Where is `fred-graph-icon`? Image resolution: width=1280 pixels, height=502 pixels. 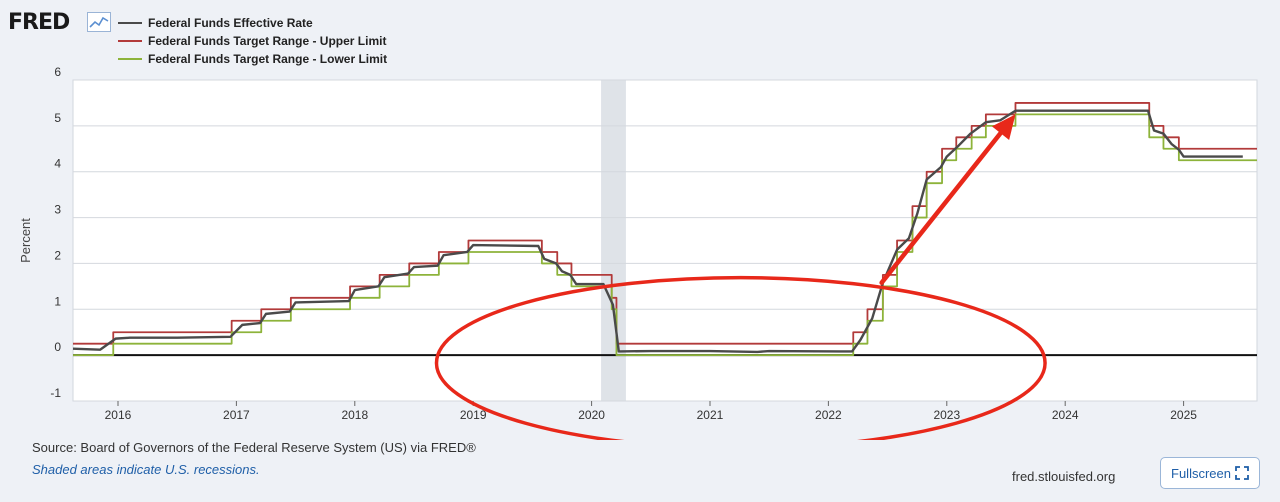 fred-graph-icon is located at coordinates (99, 22).